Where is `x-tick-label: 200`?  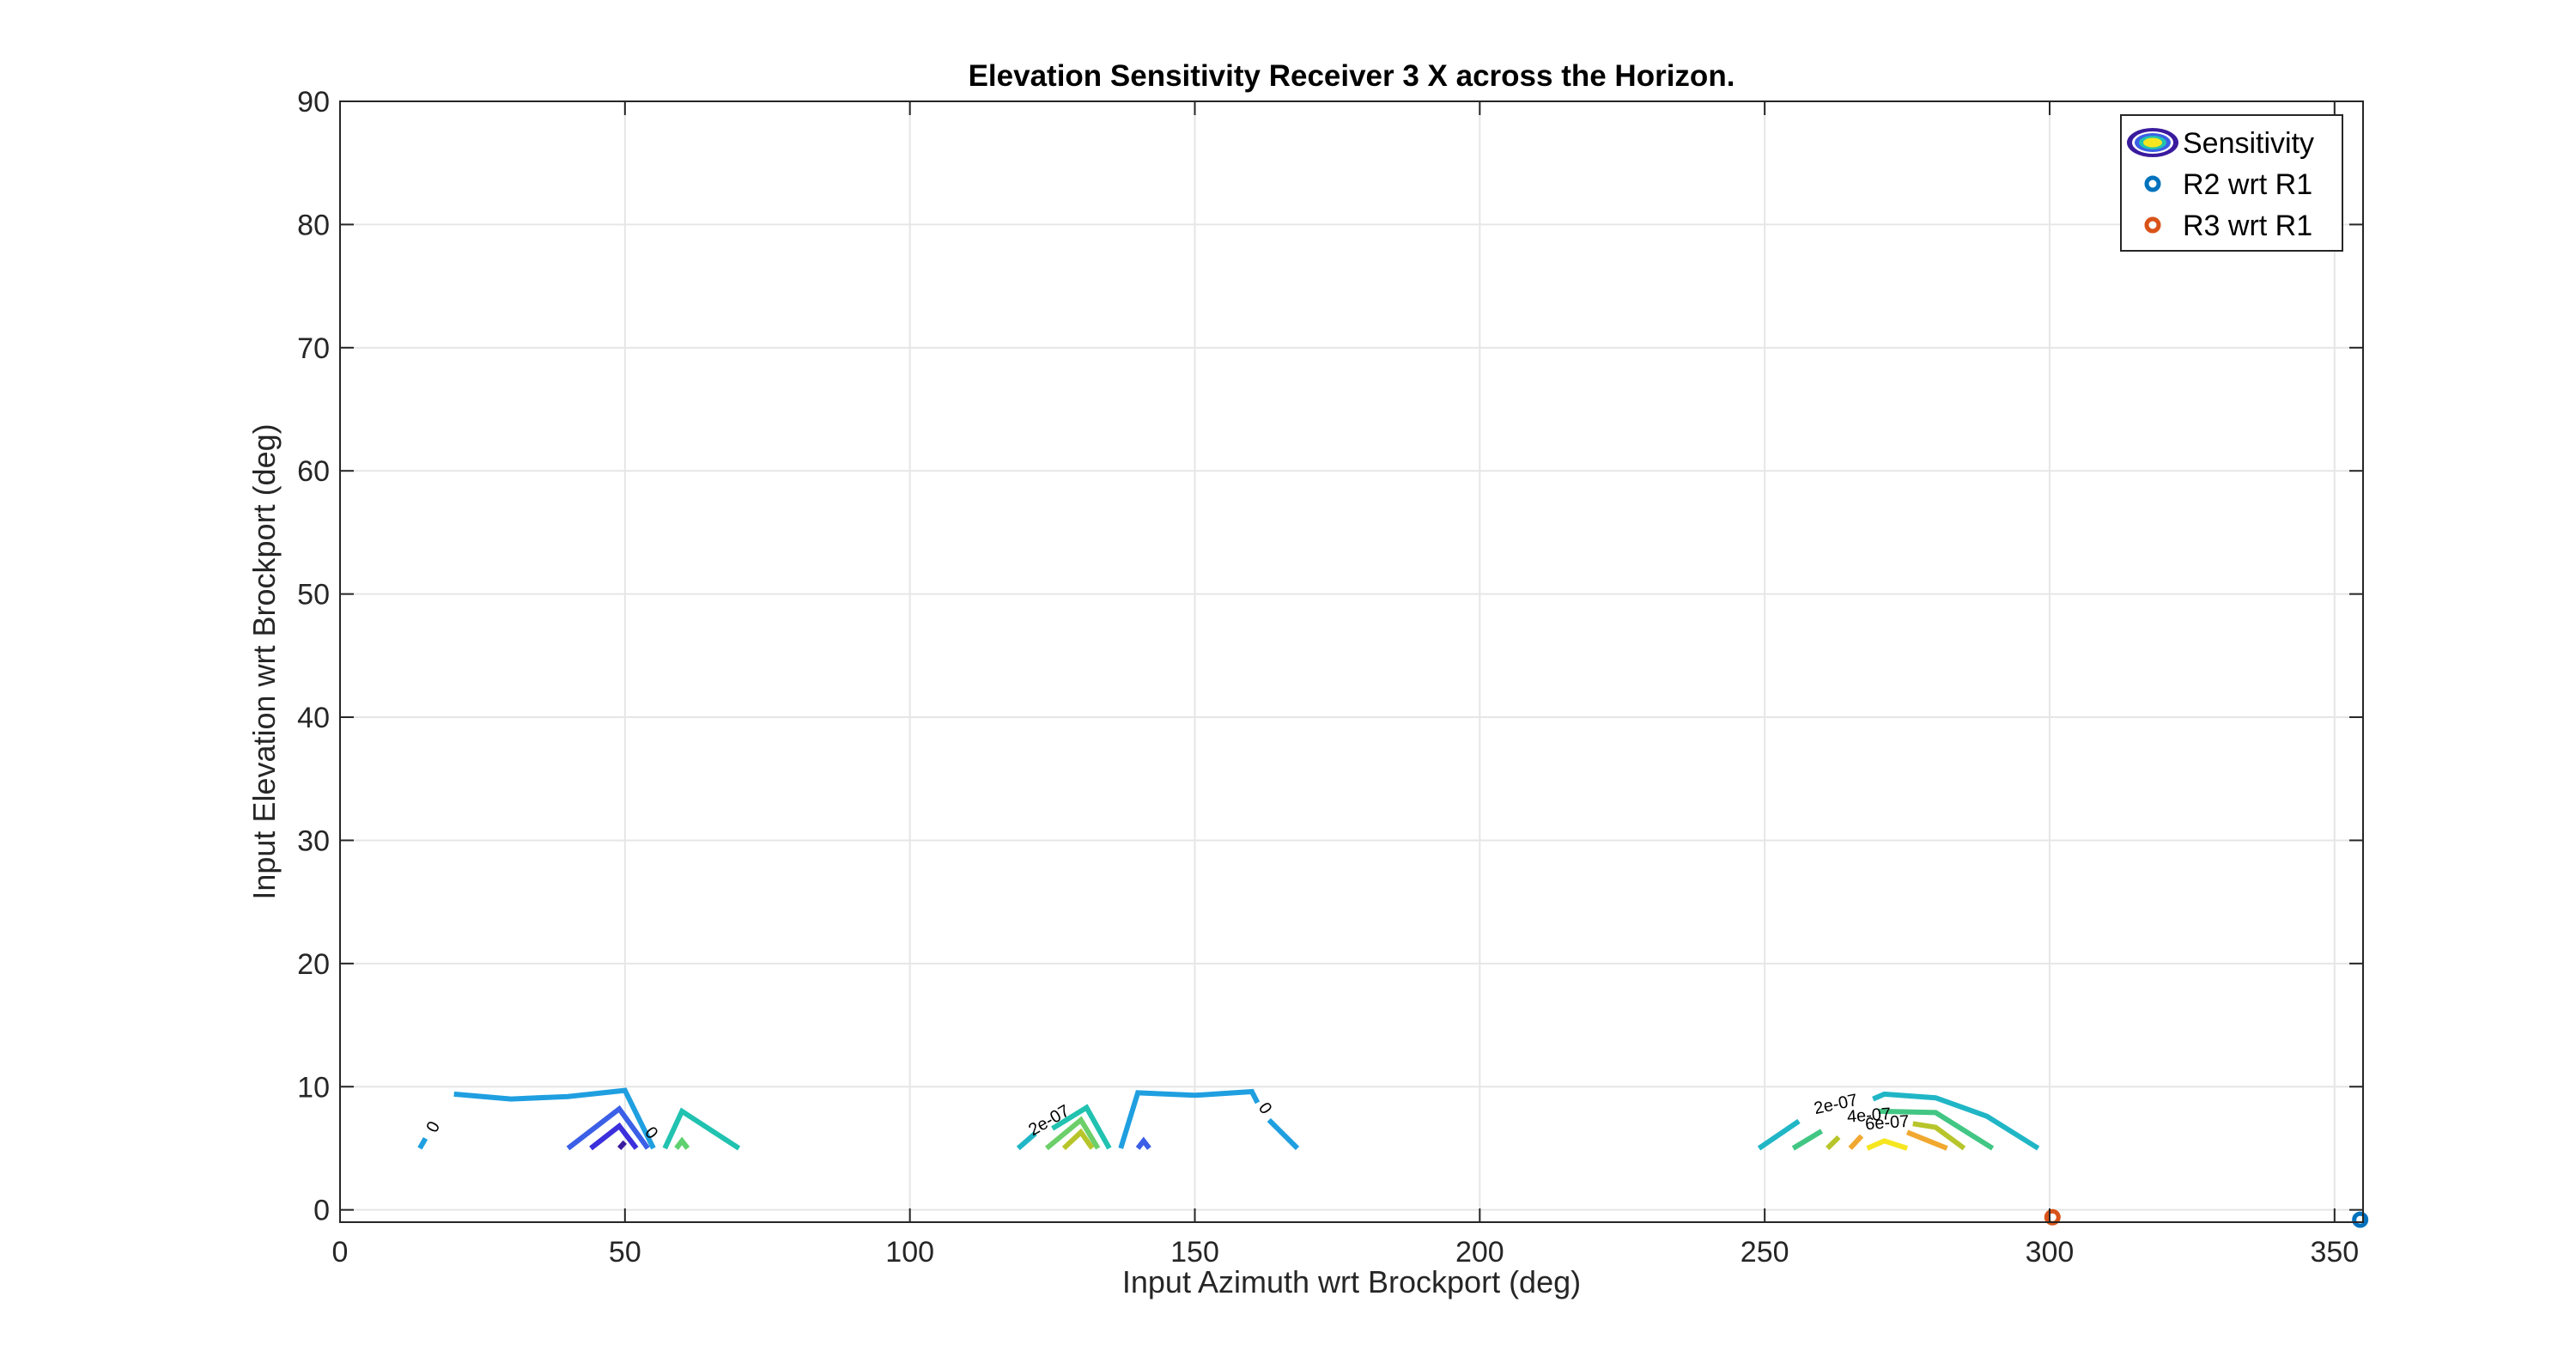
x-tick-label: 200 is located at coordinates (1480, 1252).